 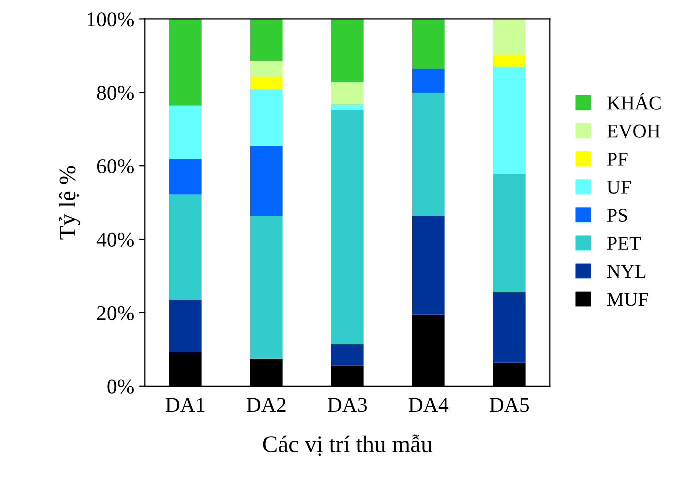 I want to click on legend-label: PS, so click(x=617, y=215).